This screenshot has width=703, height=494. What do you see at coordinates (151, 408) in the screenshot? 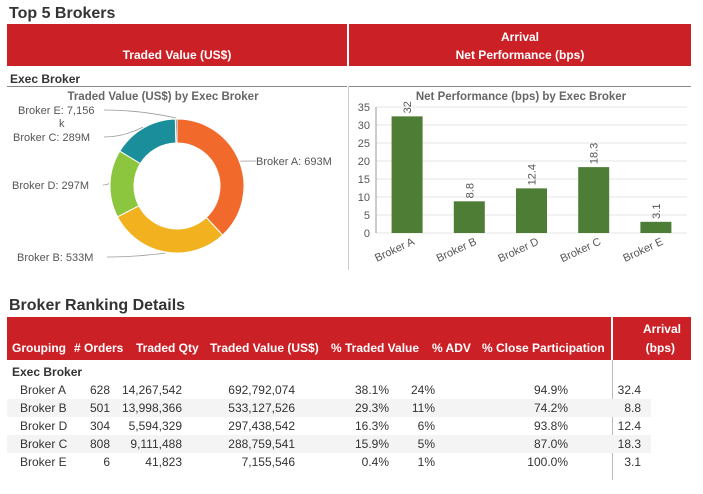
I see `cell-qty: 13,998,366` at bounding box center [151, 408].